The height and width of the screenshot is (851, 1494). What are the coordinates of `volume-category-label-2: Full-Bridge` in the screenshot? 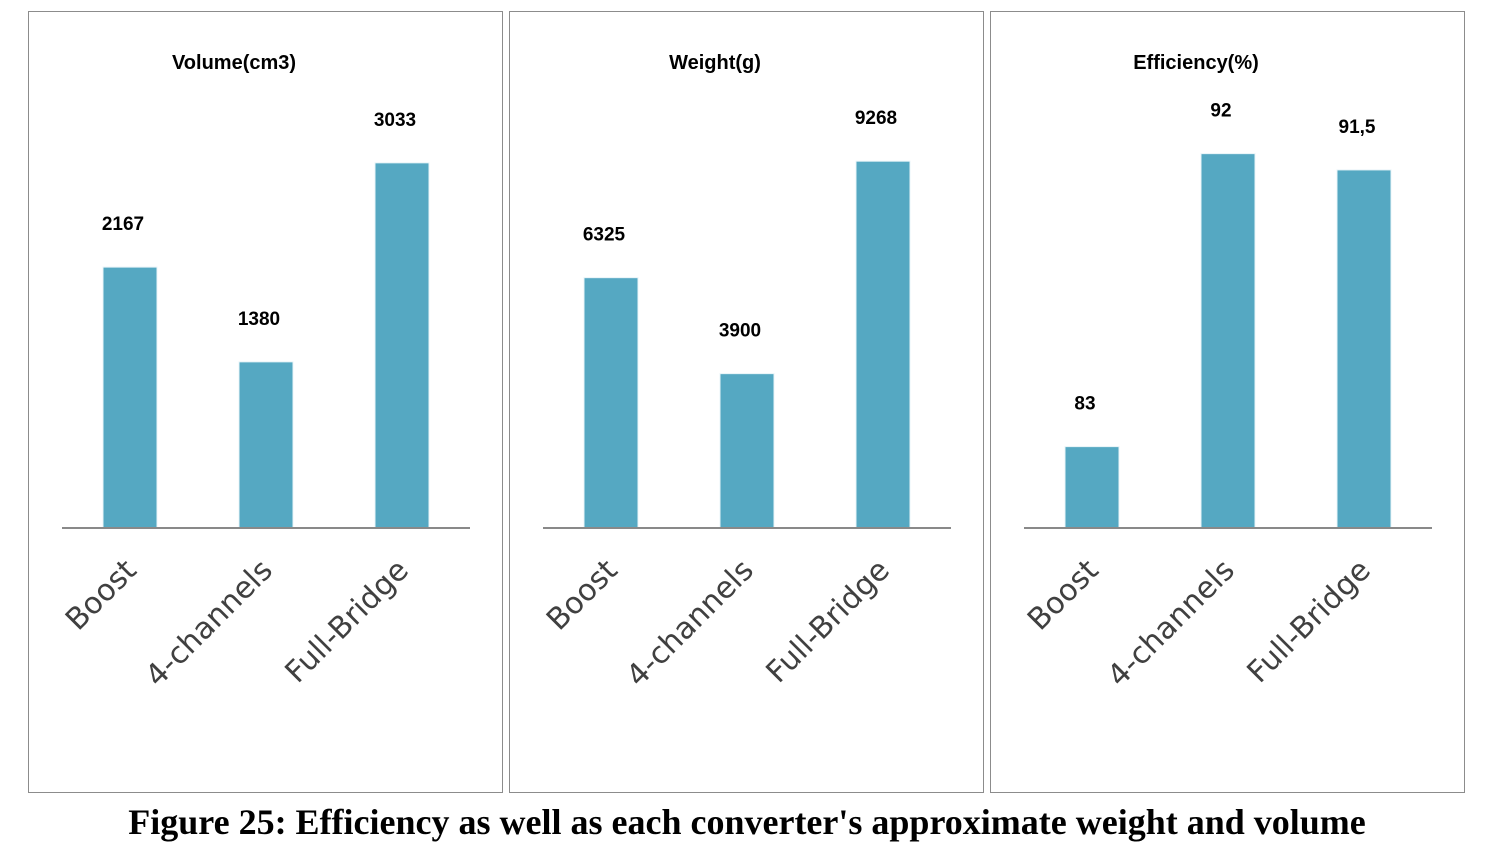 It's located at (347, 621).